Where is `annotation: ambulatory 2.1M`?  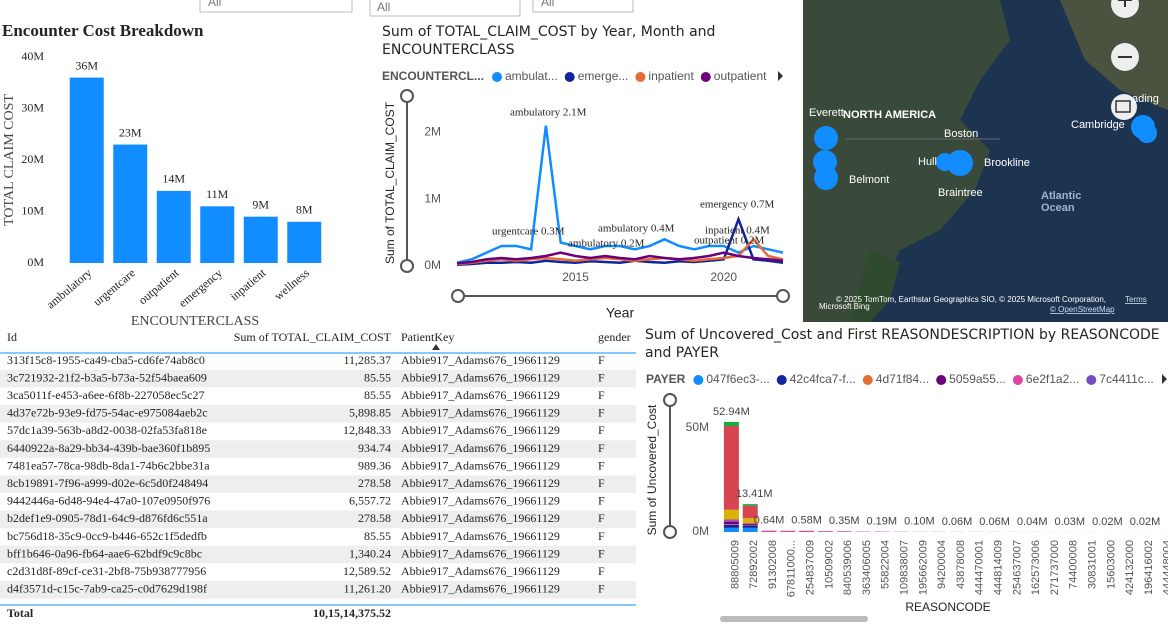 annotation: ambulatory 2.1M is located at coordinates (548, 113).